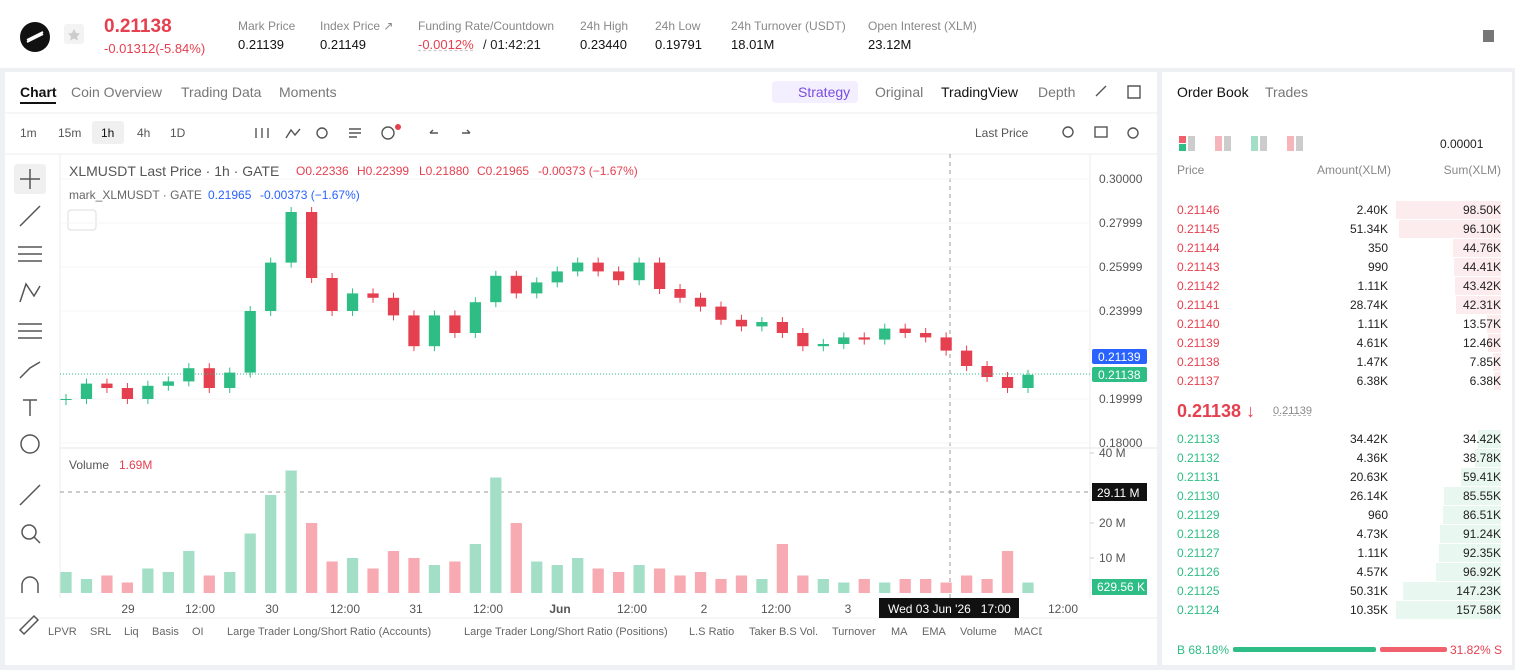  What do you see at coordinates (30, 400) in the screenshot?
I see `drawing-tools` at bounding box center [30, 400].